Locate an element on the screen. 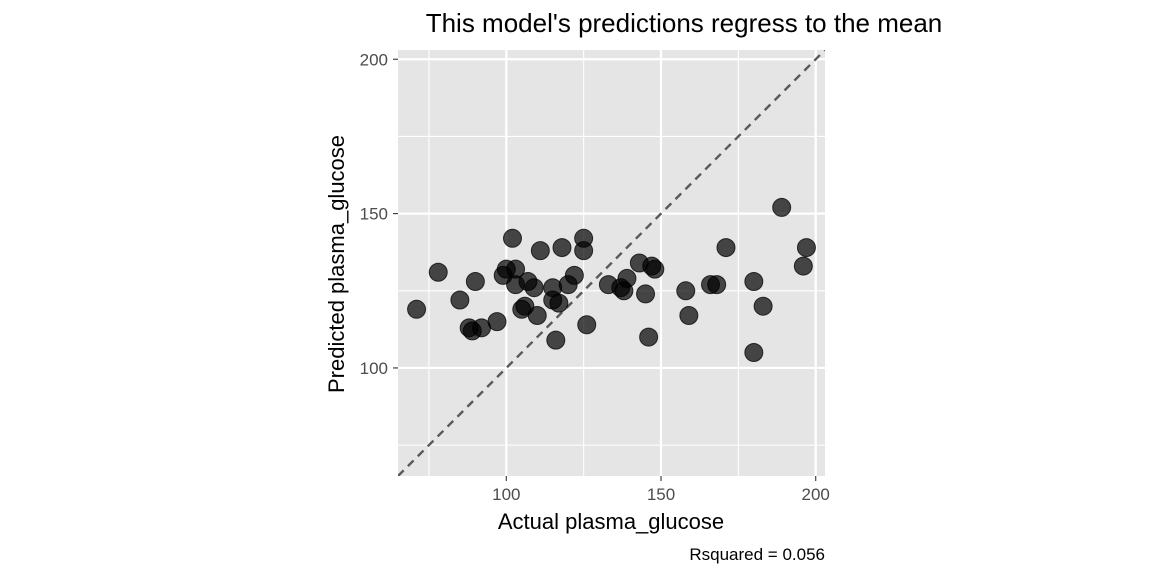 This screenshot has height=576, width=1152. x-tick-label: 200 is located at coordinates (816, 494).